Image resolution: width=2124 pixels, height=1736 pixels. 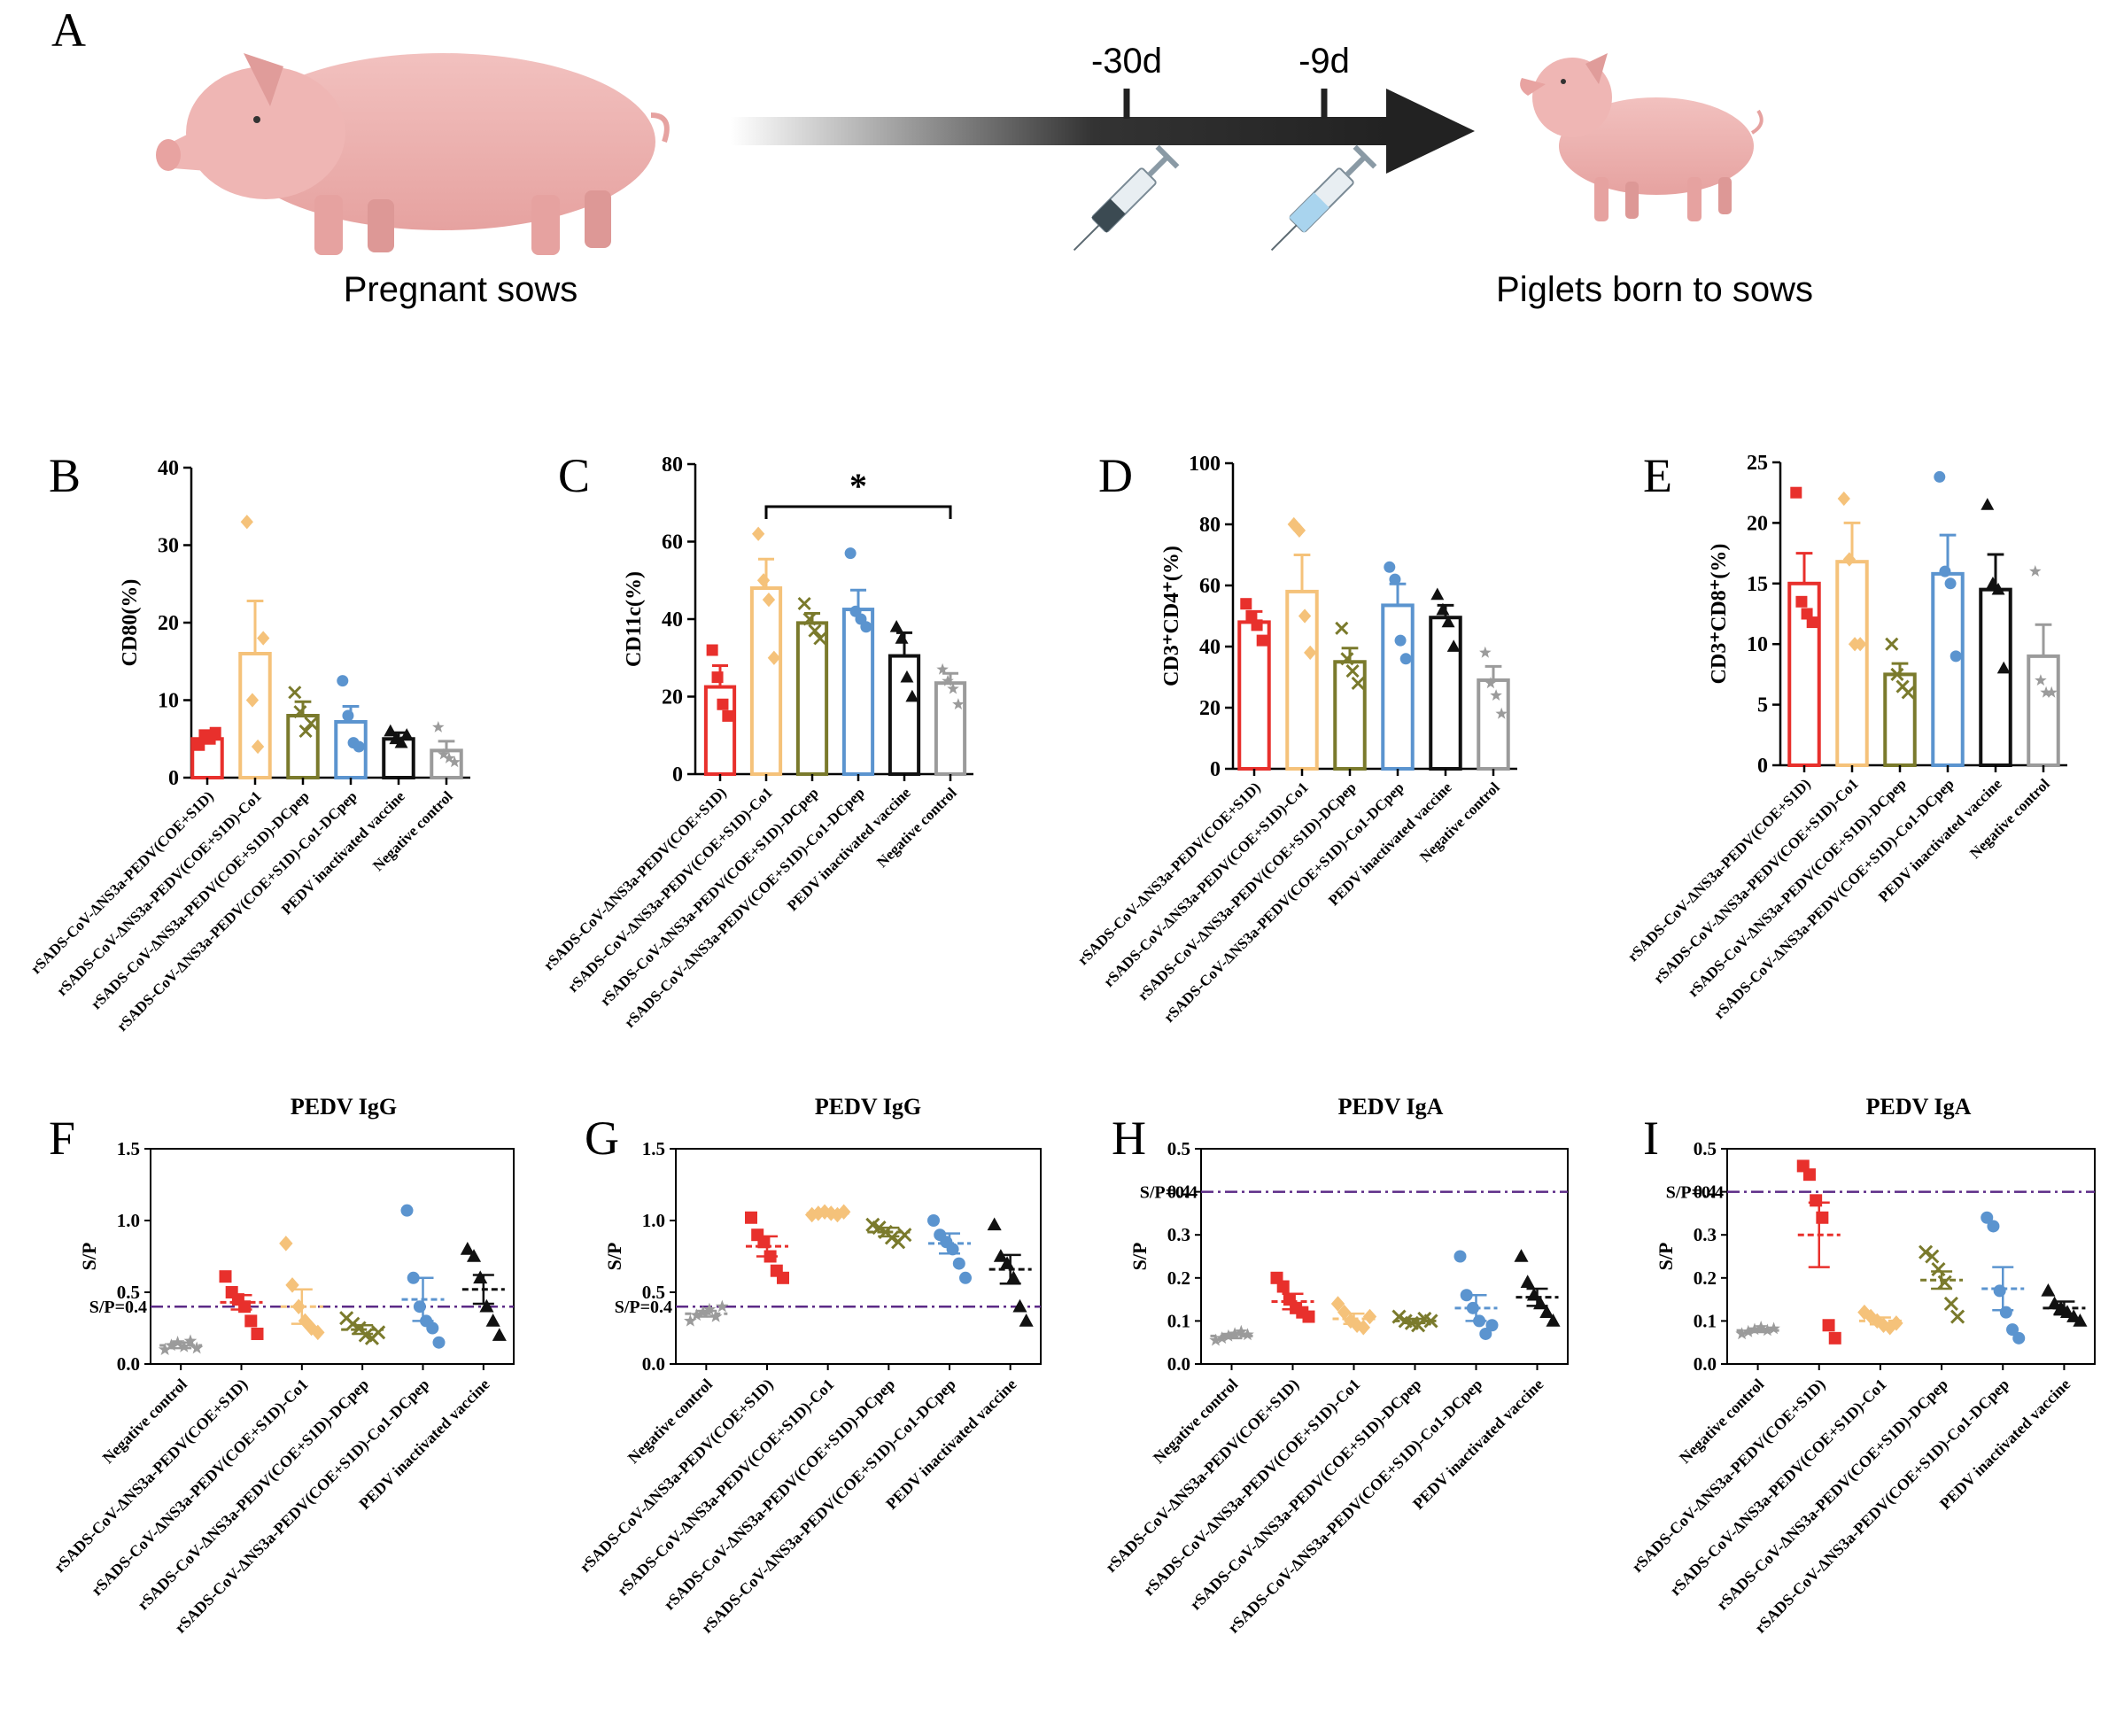 What do you see at coordinates (1179, 1192) in the screenshot?
I see `y-tick-label: 0.4` at bounding box center [1179, 1192].